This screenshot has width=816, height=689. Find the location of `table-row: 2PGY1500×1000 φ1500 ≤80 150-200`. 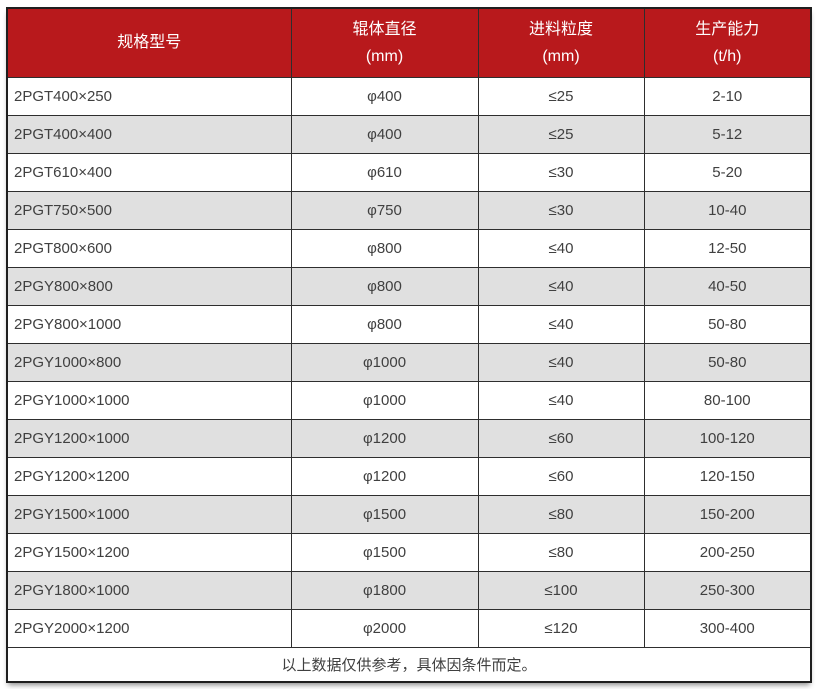

table-row: 2PGY1500×1000 φ1500 ≤80 150-200 is located at coordinates (409, 514).